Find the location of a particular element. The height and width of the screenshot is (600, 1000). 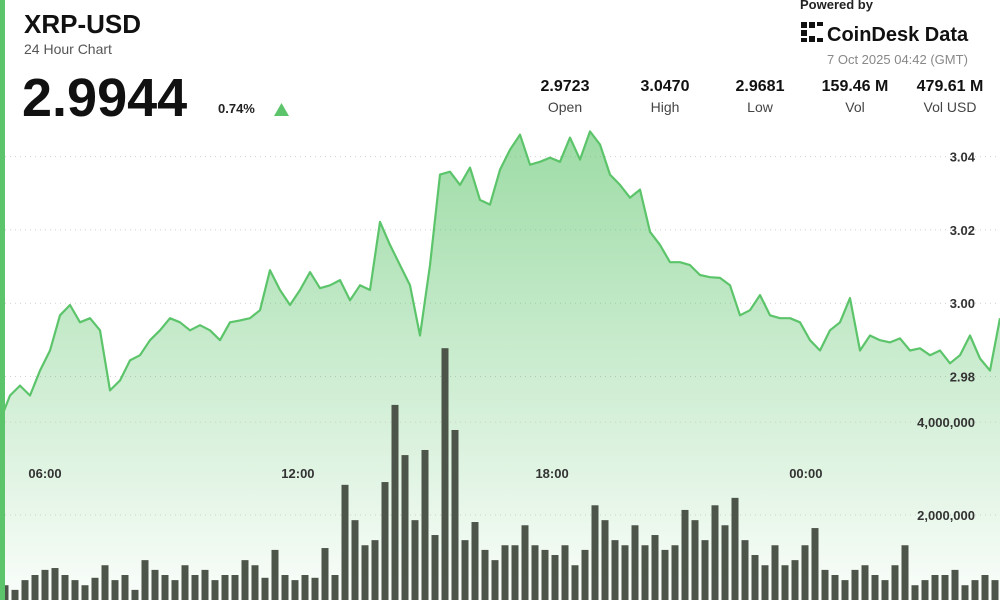

stat-label: Vol is located at coordinates (854, 107).